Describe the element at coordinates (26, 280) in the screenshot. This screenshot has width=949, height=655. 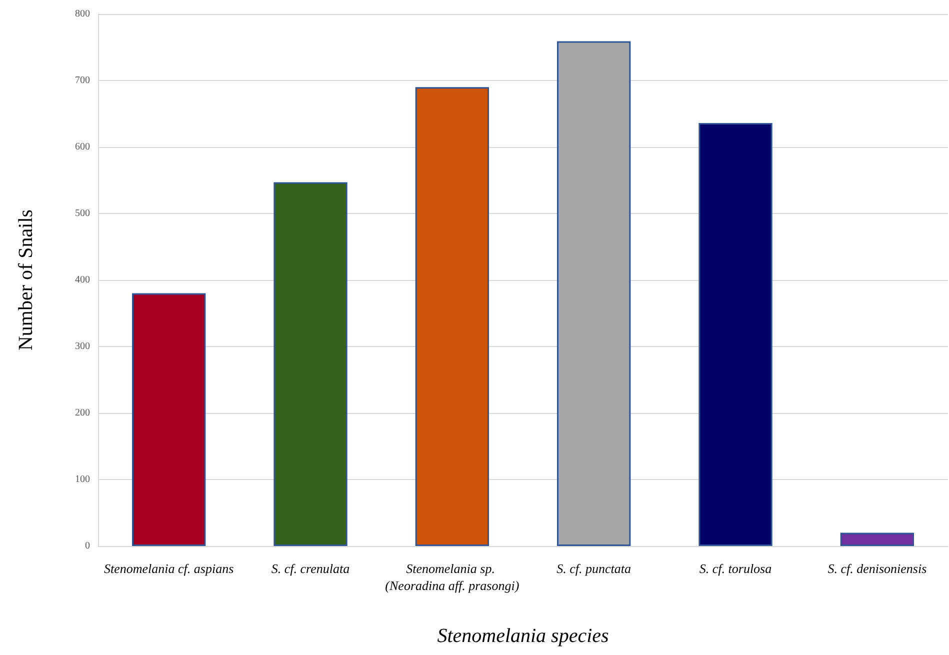
I see `y-axis-title: Number of Snails` at that location.